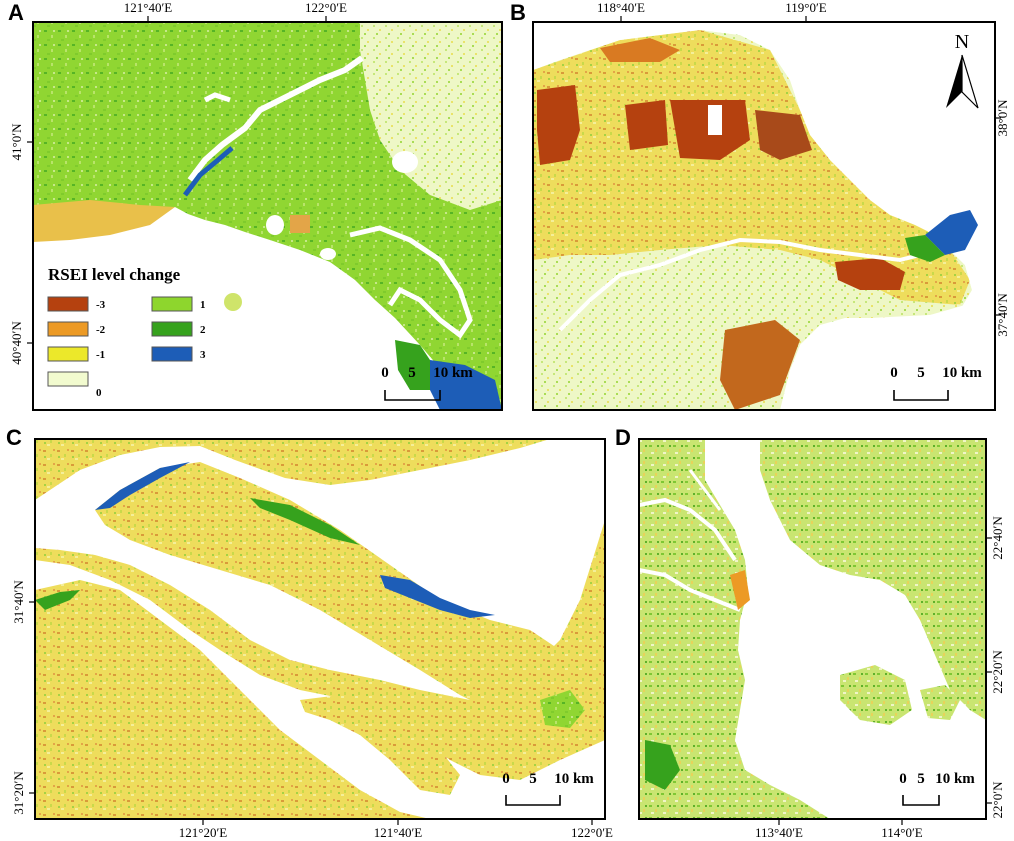 The height and width of the screenshot is (841, 1014). Describe the element at coordinates (326, 7) in the screenshot. I see `panel-a-lon-tick: 122°0′E` at that location.